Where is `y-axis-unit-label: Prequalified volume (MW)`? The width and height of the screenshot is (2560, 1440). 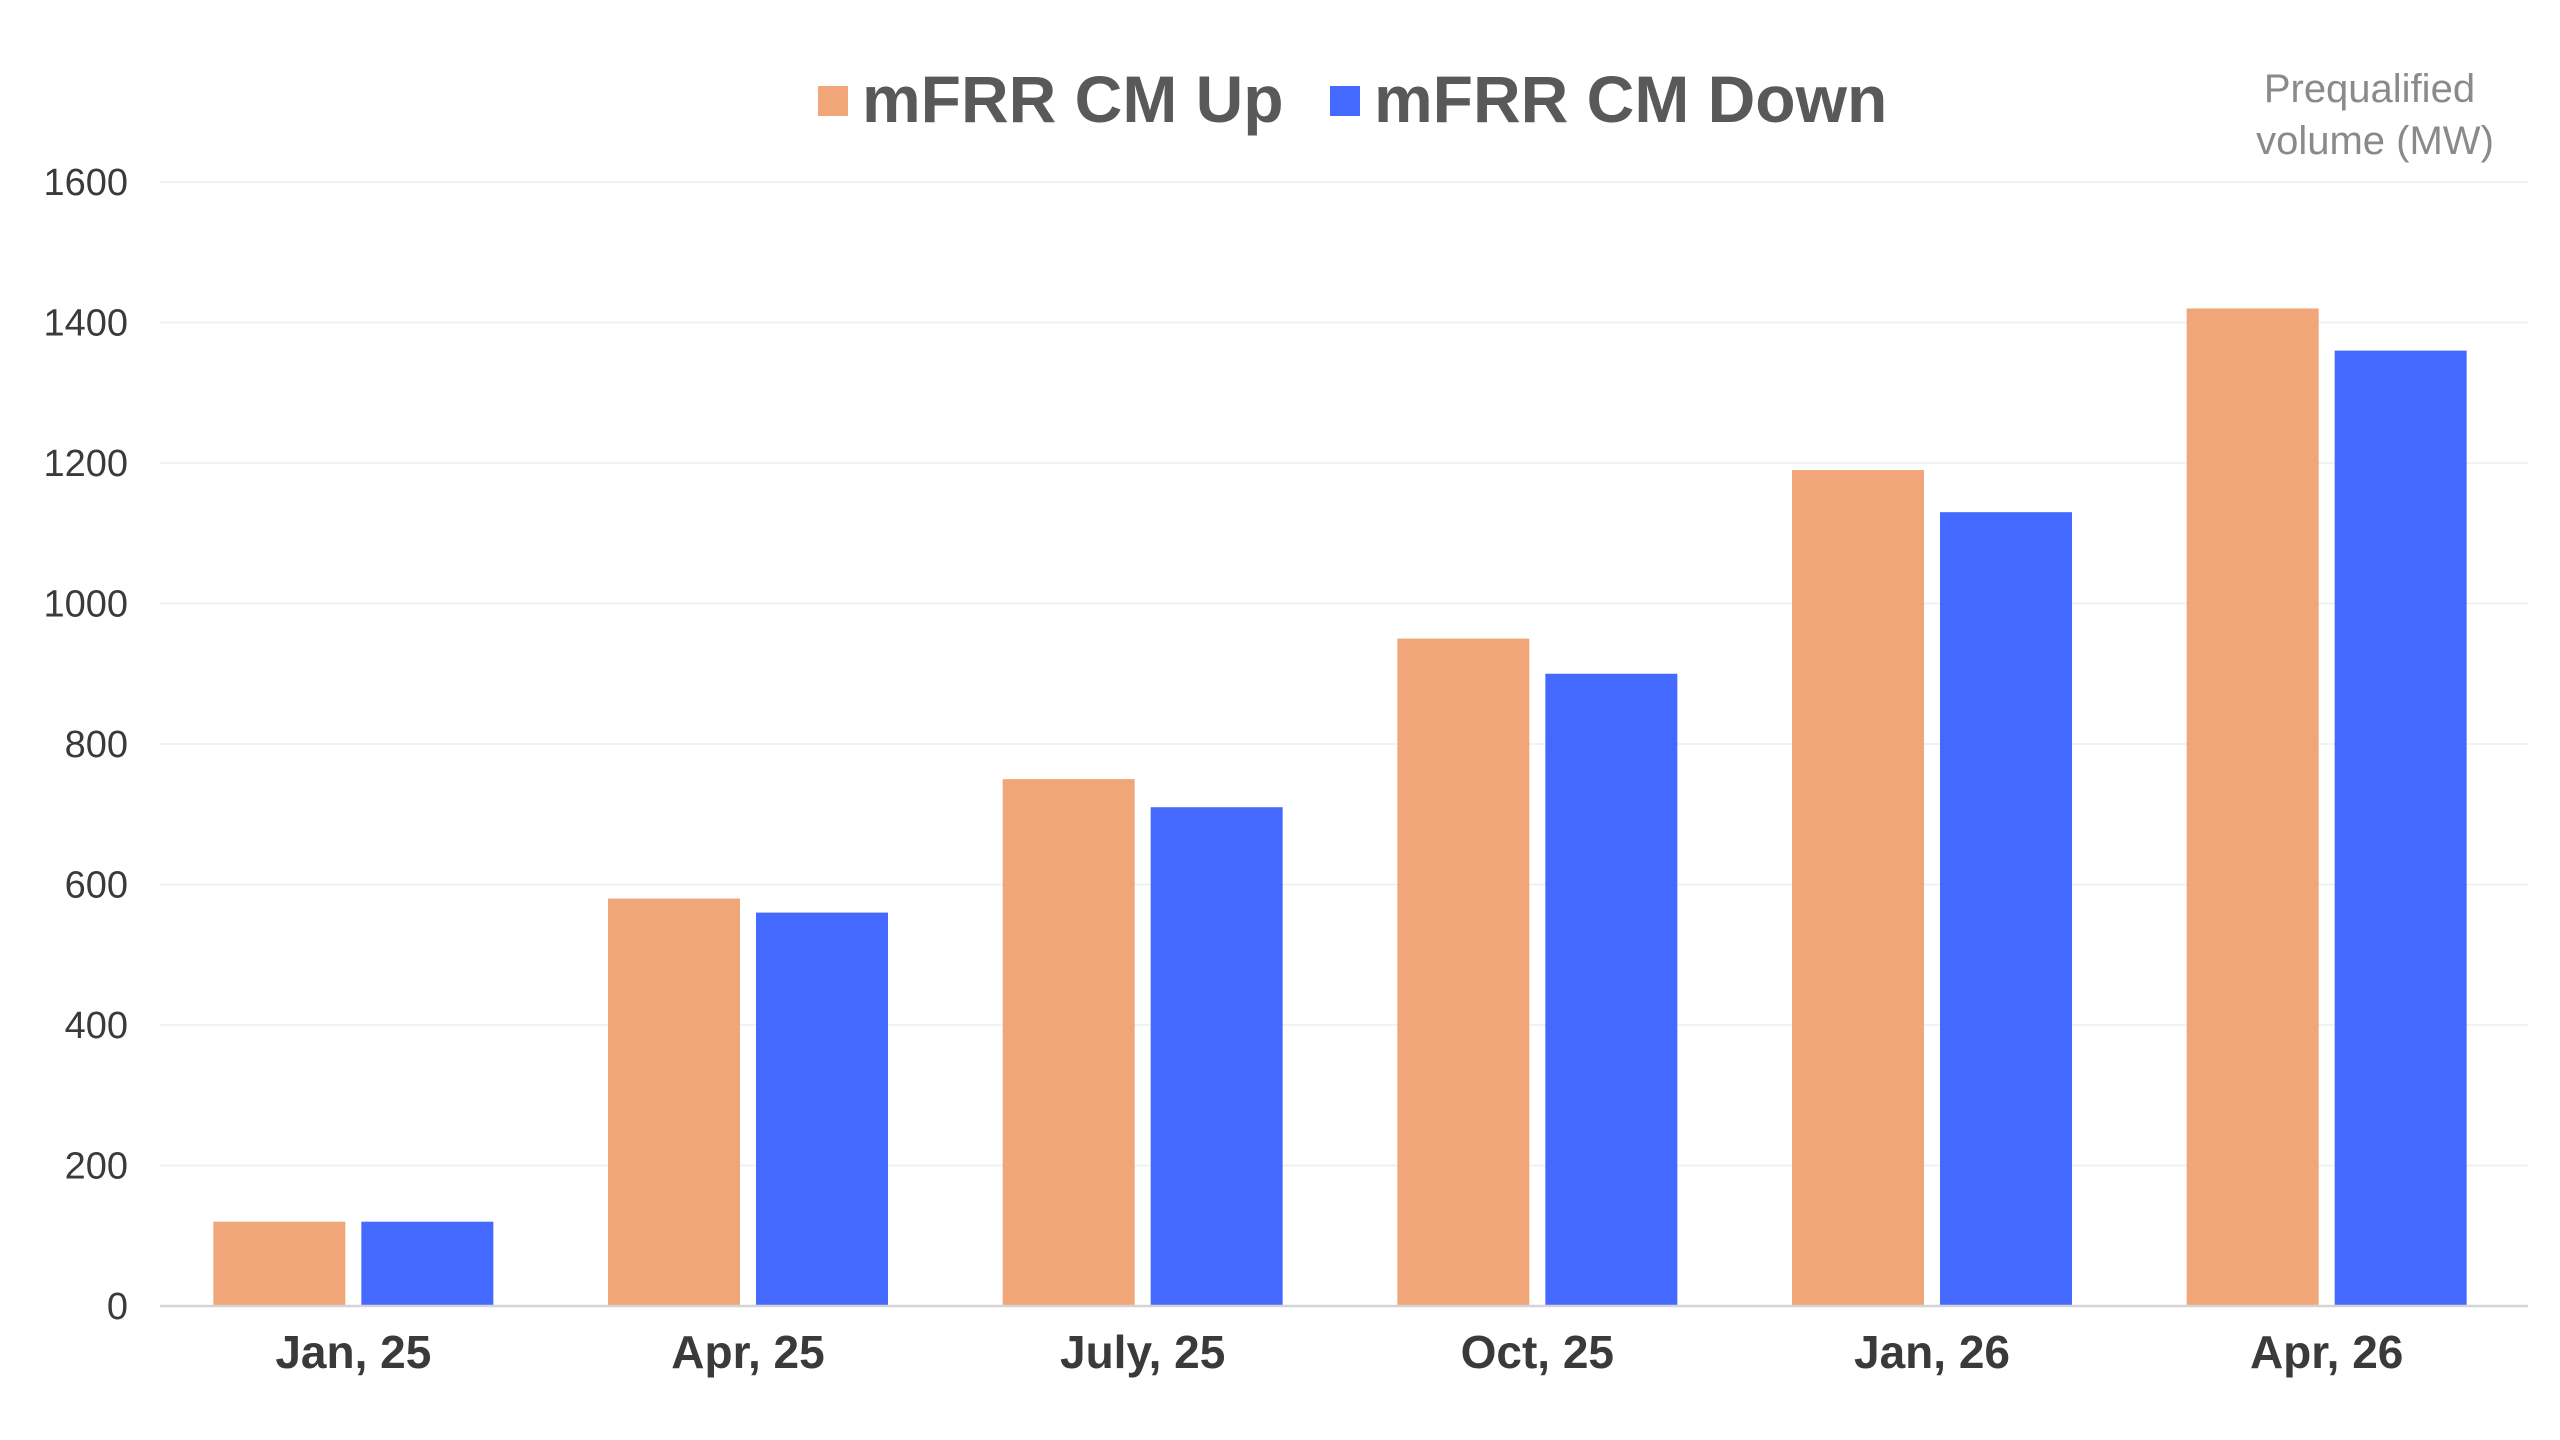
y-axis-unit-label: Prequalified volume (MW) is located at coordinates (2375, 115).